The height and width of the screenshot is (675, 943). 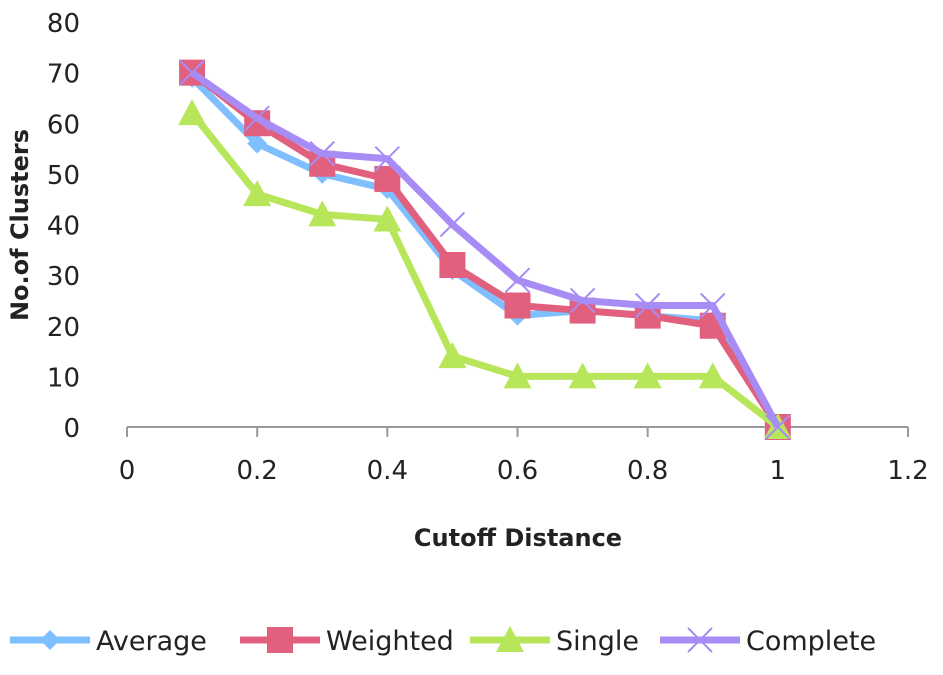 What do you see at coordinates (63, 328) in the screenshot?
I see `y-tick-label: 20` at bounding box center [63, 328].